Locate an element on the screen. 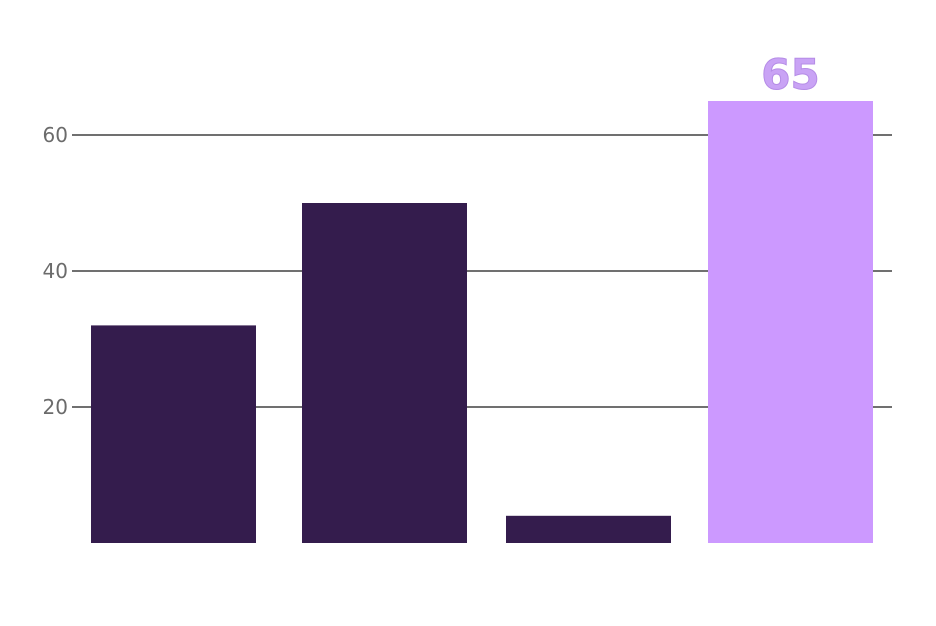 This screenshot has width=936, height=626. data-label-bar-4: 65 is located at coordinates (790, 74).